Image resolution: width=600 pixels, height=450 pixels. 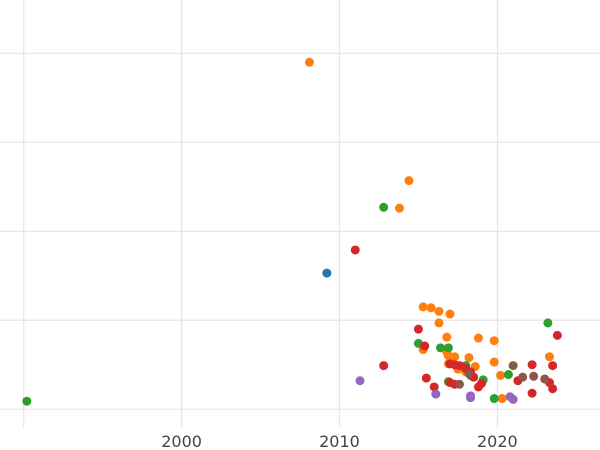 What do you see at coordinates (181, 441) in the screenshot?
I see `x-tick-label: 2000` at bounding box center [181, 441].